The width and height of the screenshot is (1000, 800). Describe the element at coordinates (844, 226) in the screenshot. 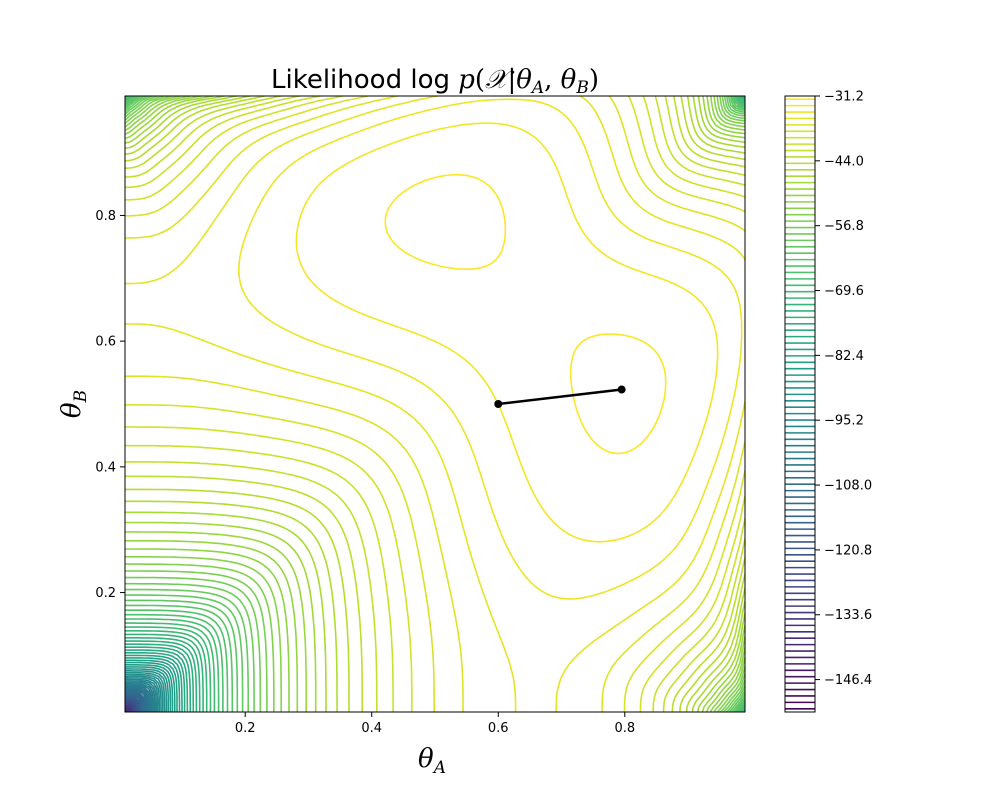

I see `colorbar-tick-label: −56.8` at that location.